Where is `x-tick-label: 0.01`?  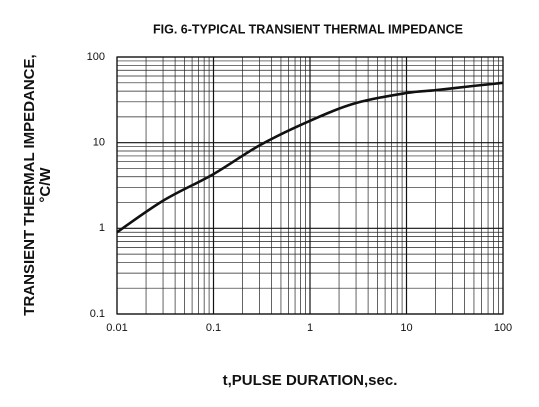
x-tick-label: 0.01 is located at coordinates (116, 328).